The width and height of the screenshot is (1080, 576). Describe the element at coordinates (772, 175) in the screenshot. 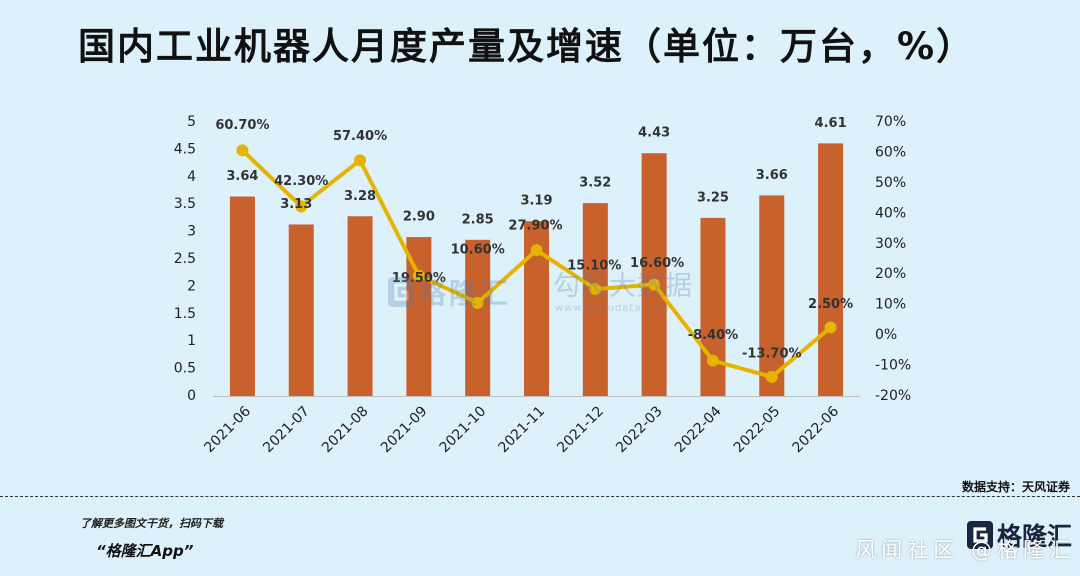

I see `bar-value-label: 3.66` at that location.